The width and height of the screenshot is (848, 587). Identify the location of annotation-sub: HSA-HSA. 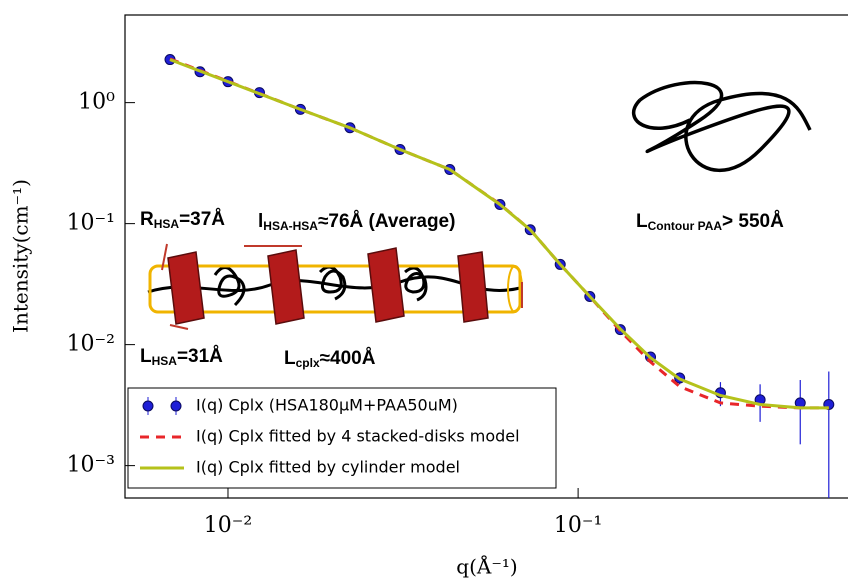
(290, 226).